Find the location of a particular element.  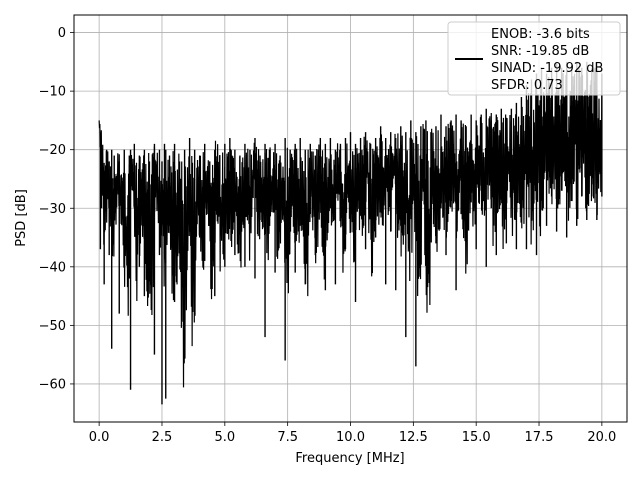

x-tick-label: 12.5 is located at coordinates (413, 437).